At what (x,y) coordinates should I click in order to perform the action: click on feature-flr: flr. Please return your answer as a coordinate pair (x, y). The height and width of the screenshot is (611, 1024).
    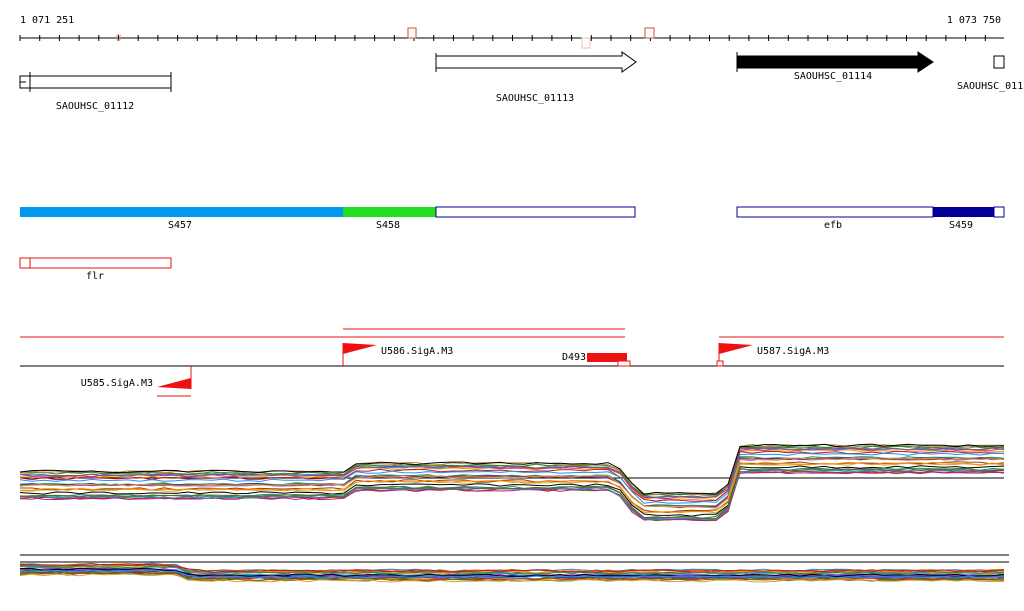
    Looking at the image, I should click on (95, 269).